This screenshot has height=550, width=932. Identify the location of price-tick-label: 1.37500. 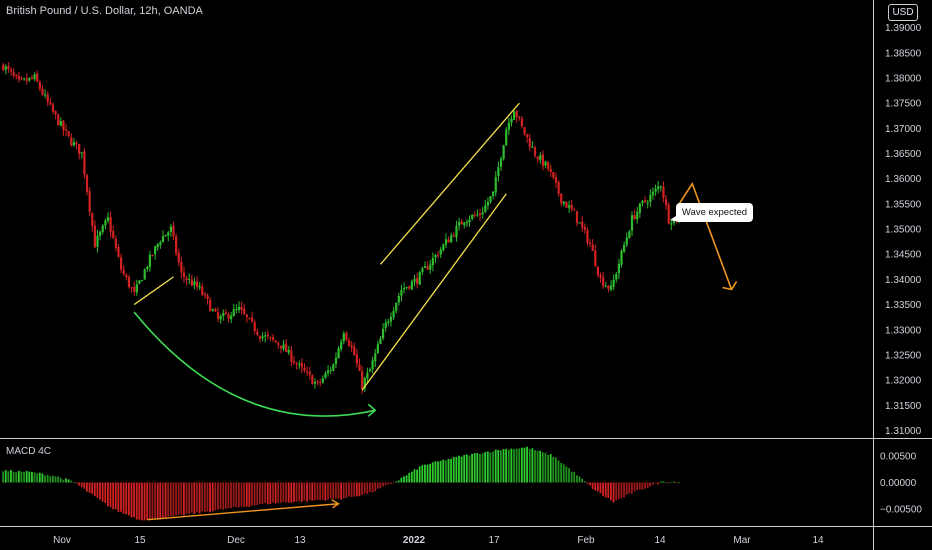
(903, 104).